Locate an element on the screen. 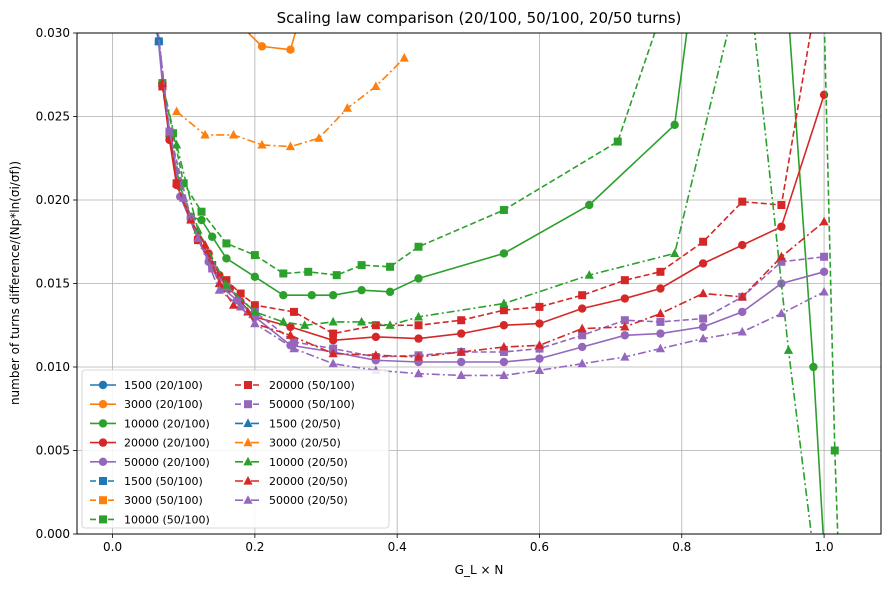 The width and height of the screenshot is (889, 590). legend-label: 10000 (20/100) is located at coordinates (167, 423).